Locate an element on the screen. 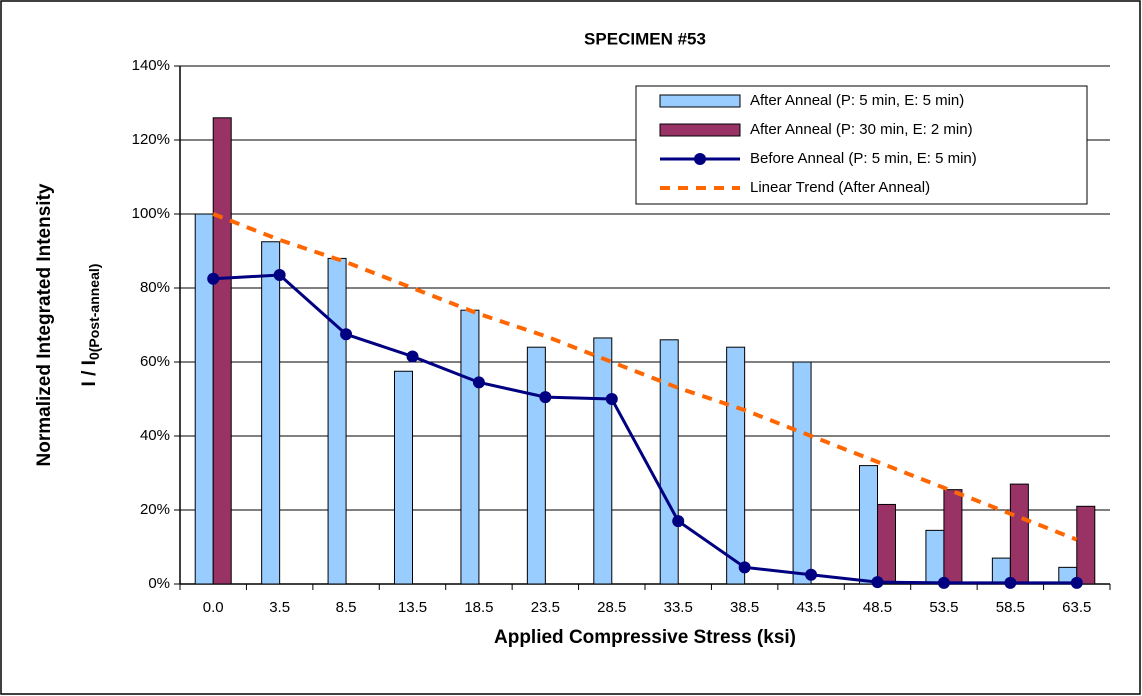 The image size is (1142, 696). y-tick-label: 20% is located at coordinates (155, 509).